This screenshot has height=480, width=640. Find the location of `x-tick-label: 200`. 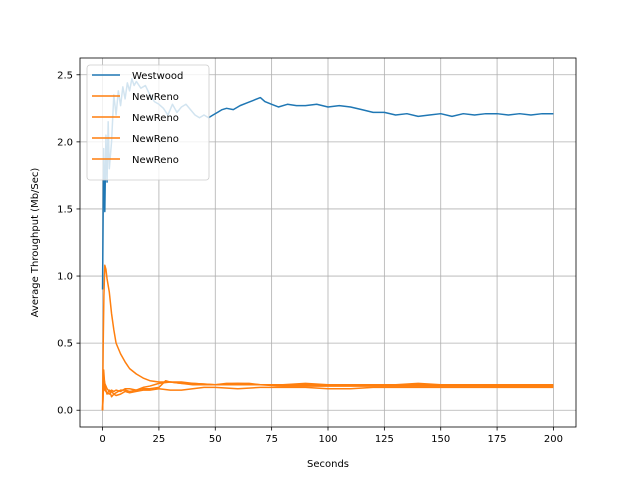

x-tick-label: 200 is located at coordinates (553, 439).